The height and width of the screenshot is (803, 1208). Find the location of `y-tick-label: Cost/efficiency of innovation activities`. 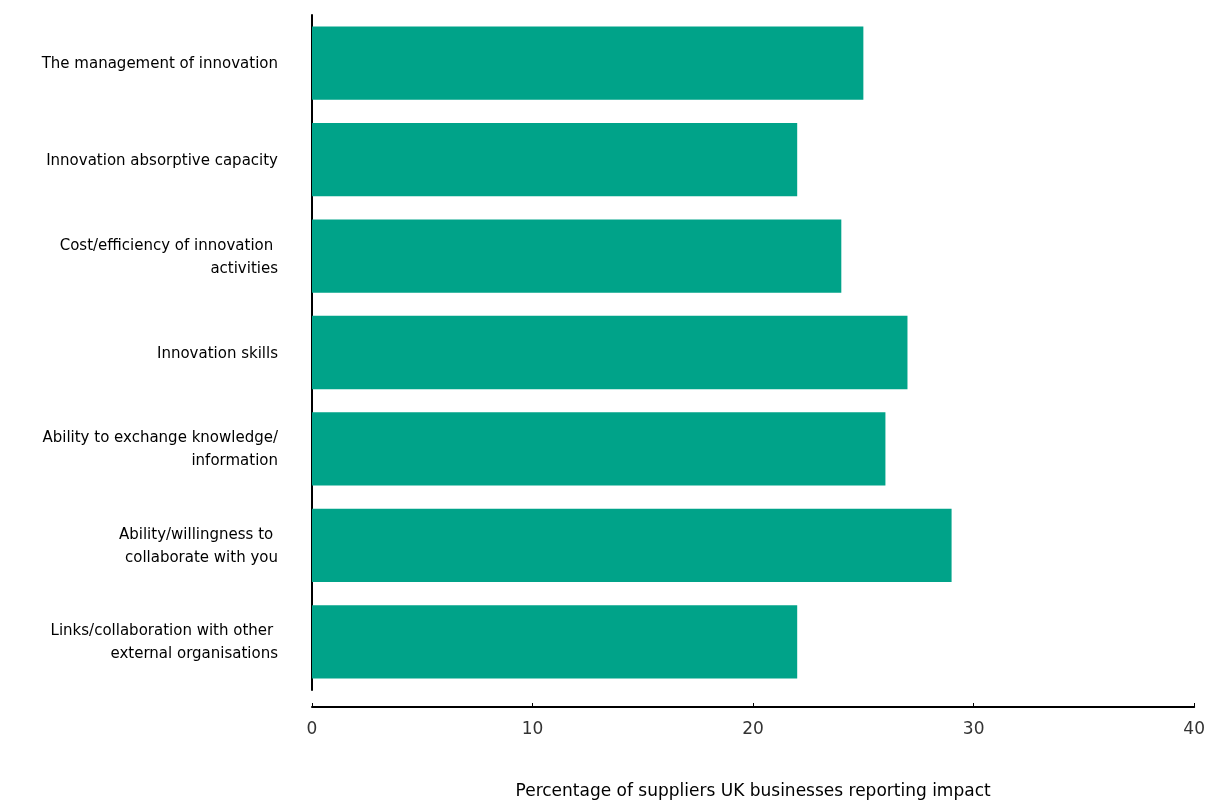

y-tick-label: Cost/efficiency of innovation activities is located at coordinates (169, 256).